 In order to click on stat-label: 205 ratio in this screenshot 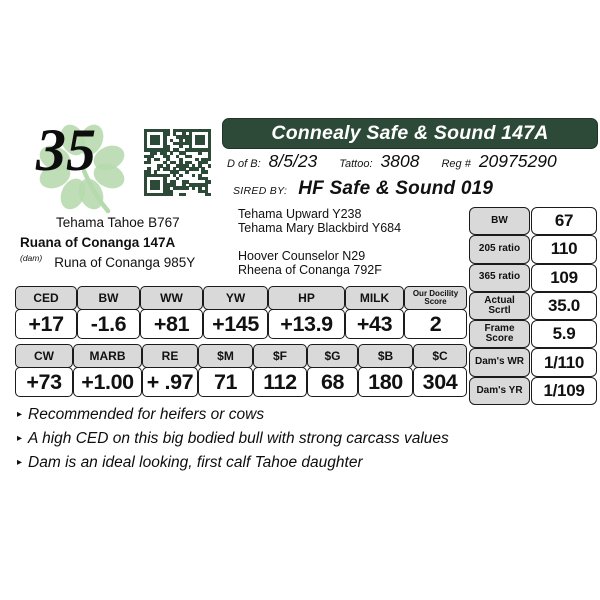, I will do `click(499, 249)`.